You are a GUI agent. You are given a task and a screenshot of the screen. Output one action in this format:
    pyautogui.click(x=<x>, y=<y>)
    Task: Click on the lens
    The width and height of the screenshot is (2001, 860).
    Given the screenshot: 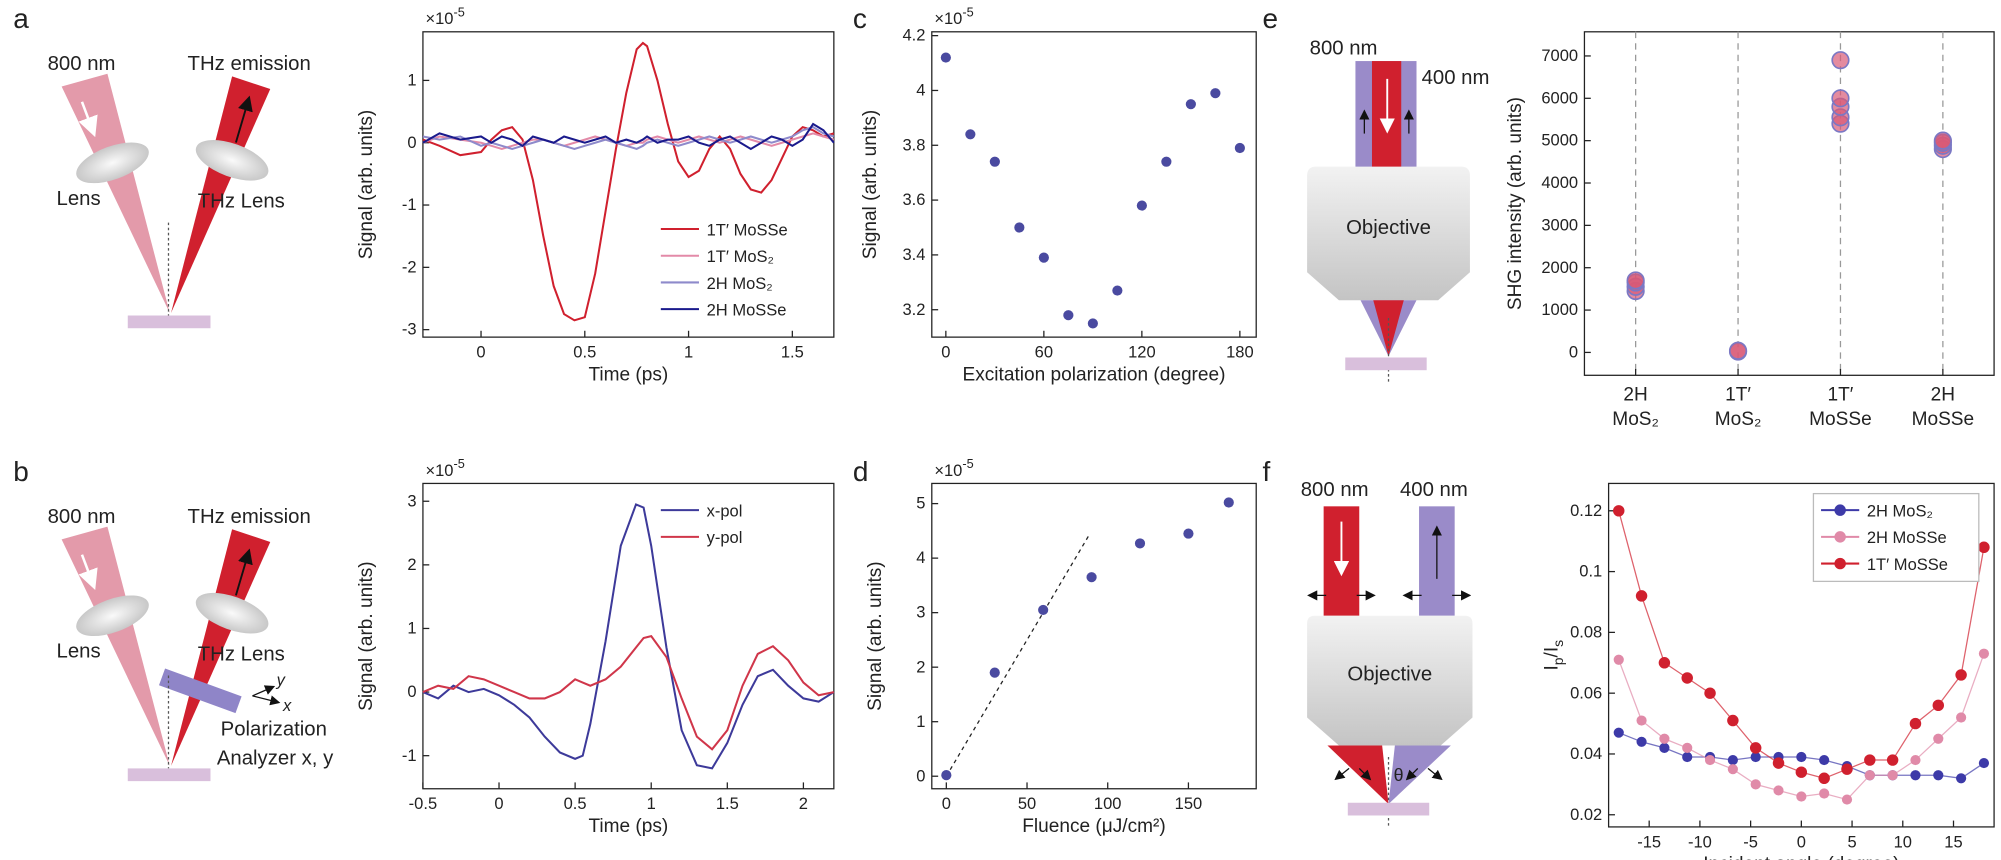 What is the action you would take?
    pyautogui.click(x=112, y=163)
    